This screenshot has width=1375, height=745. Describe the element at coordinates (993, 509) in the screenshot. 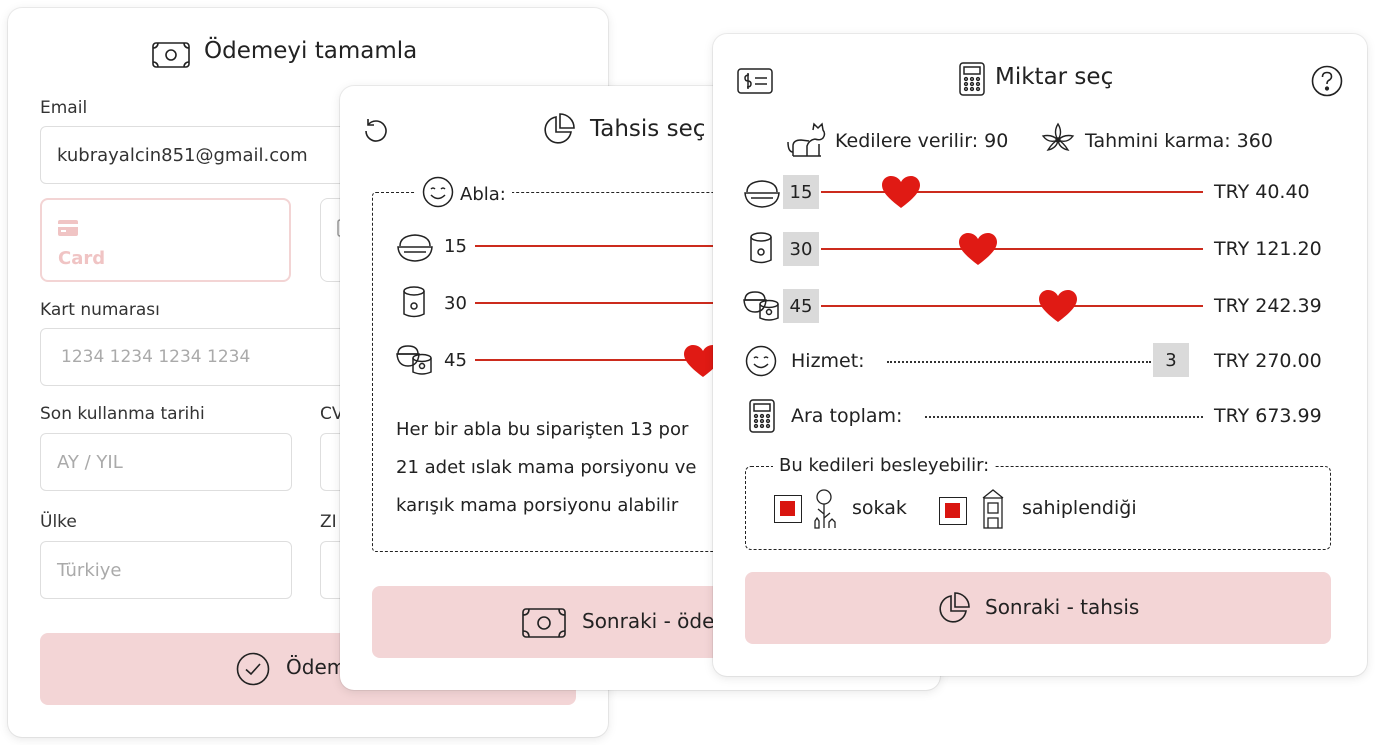

I see `cat-house-icon` at that location.